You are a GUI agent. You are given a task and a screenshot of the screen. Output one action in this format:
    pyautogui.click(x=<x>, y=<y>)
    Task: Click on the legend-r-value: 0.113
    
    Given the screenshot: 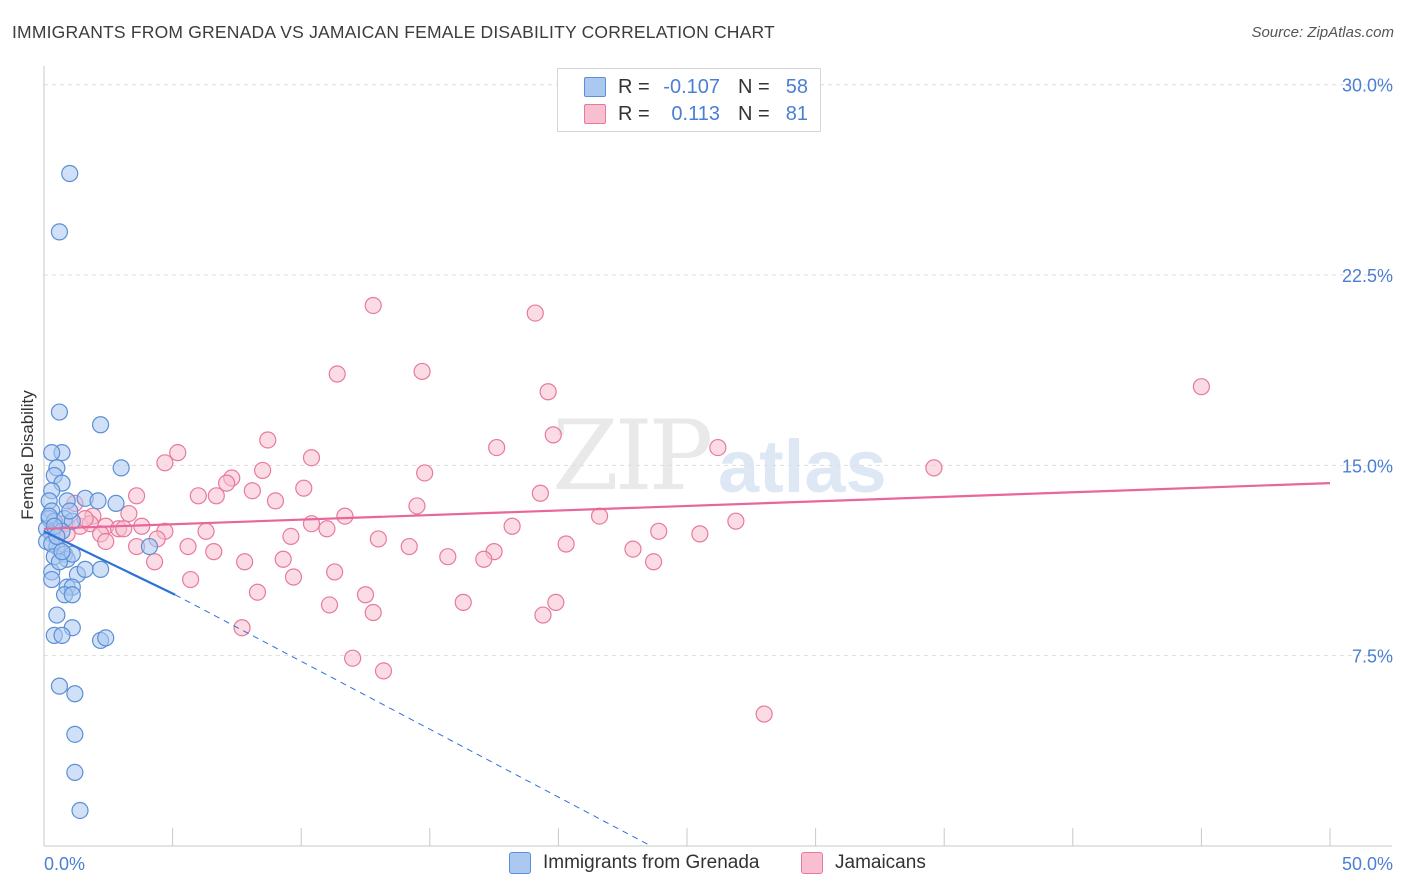 What is the action you would take?
    pyautogui.click(x=695, y=113)
    